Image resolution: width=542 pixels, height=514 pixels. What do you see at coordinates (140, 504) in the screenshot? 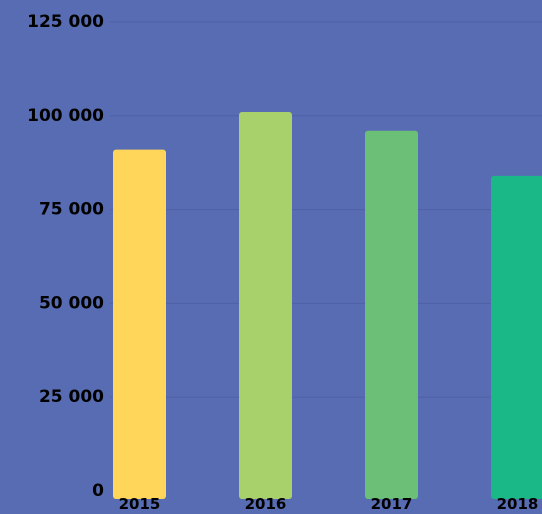
I see `x-category-label: 2015` at bounding box center [140, 504].